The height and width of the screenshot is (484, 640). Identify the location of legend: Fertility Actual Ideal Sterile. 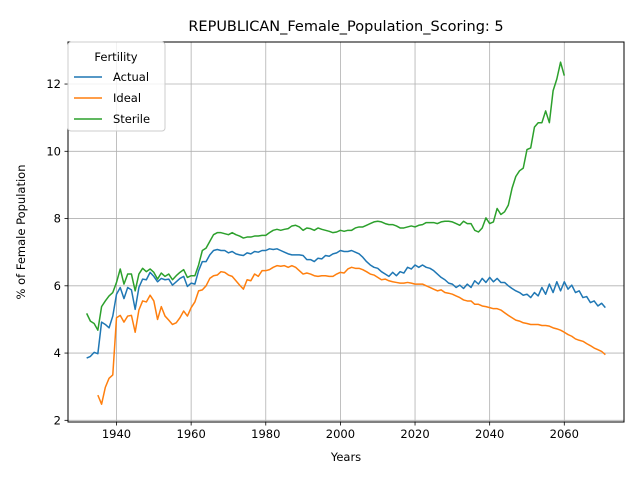
(116, 86).